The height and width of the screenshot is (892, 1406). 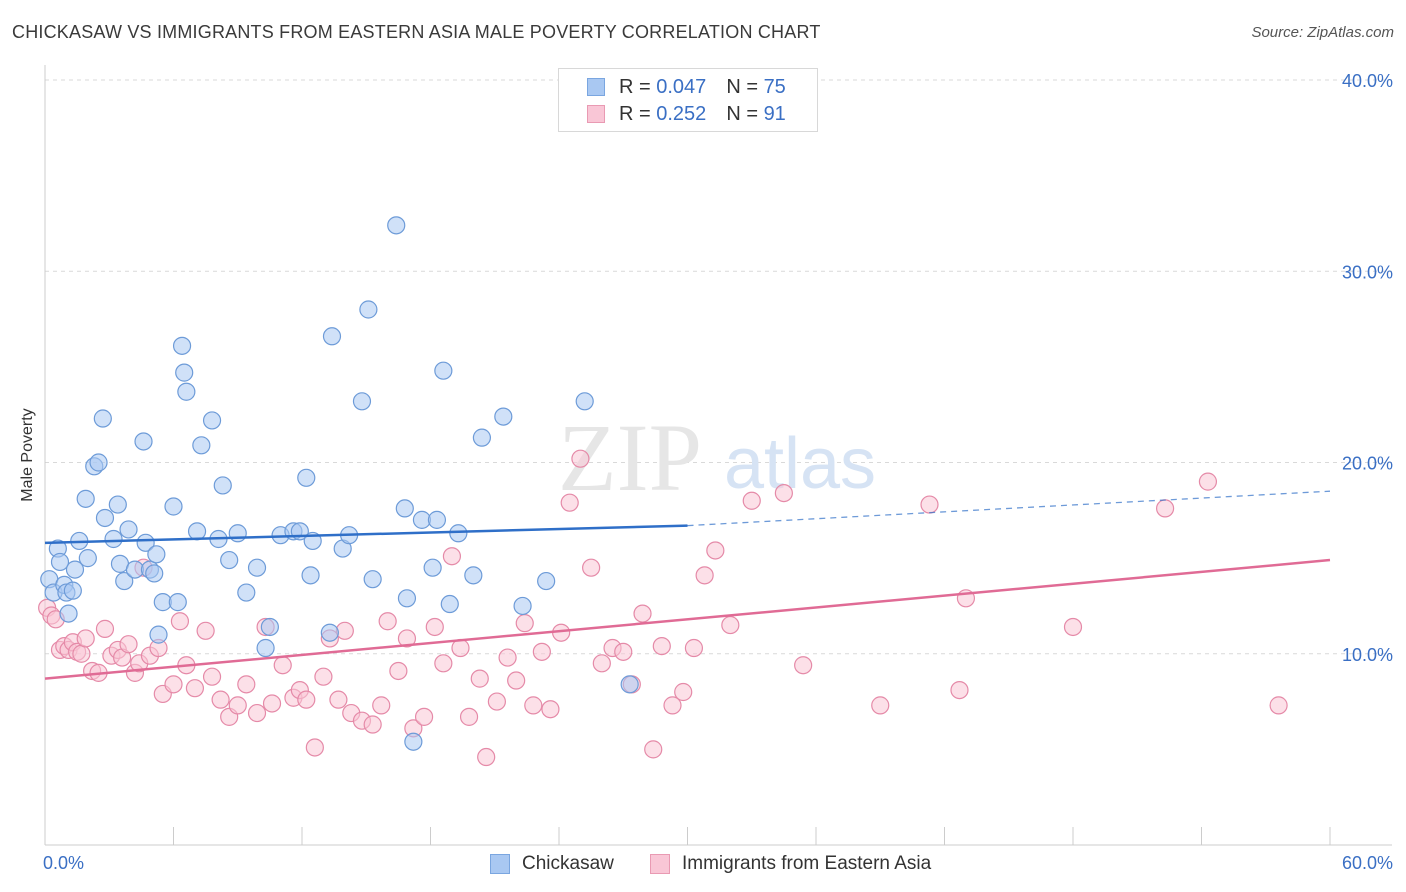 What do you see at coordinates (681, 113) in the screenshot?
I see `legend-r-value: 0.252` at bounding box center [681, 113].